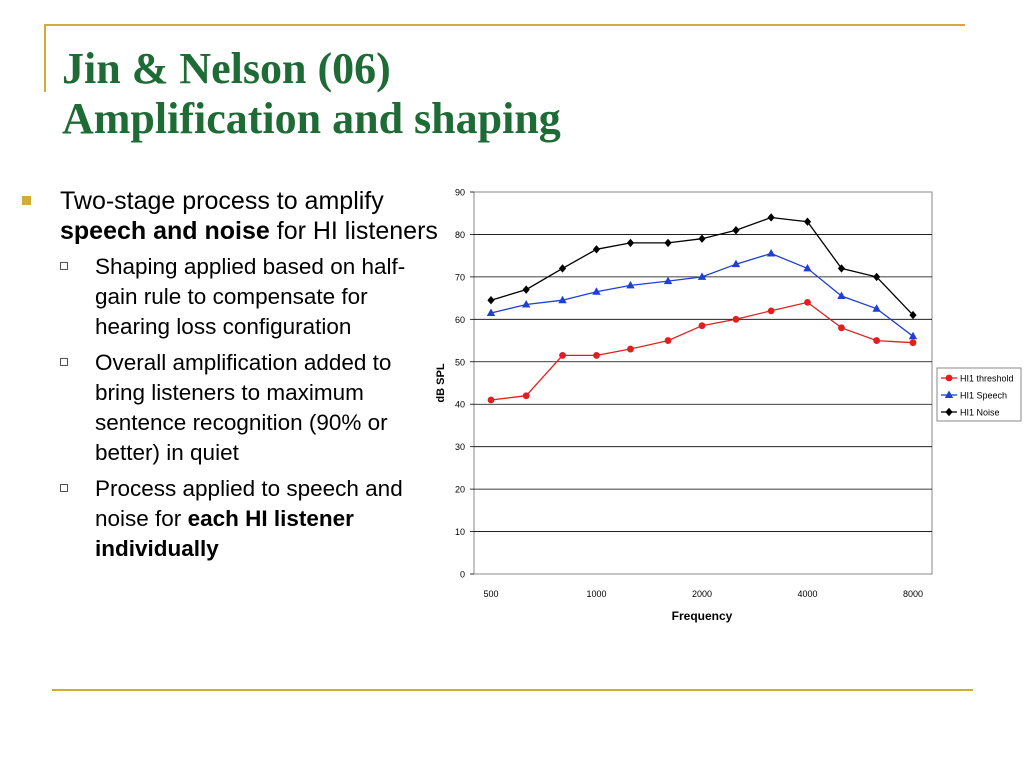  What do you see at coordinates (490, 594) in the screenshot?
I see `x-tick-label: 500` at bounding box center [490, 594].